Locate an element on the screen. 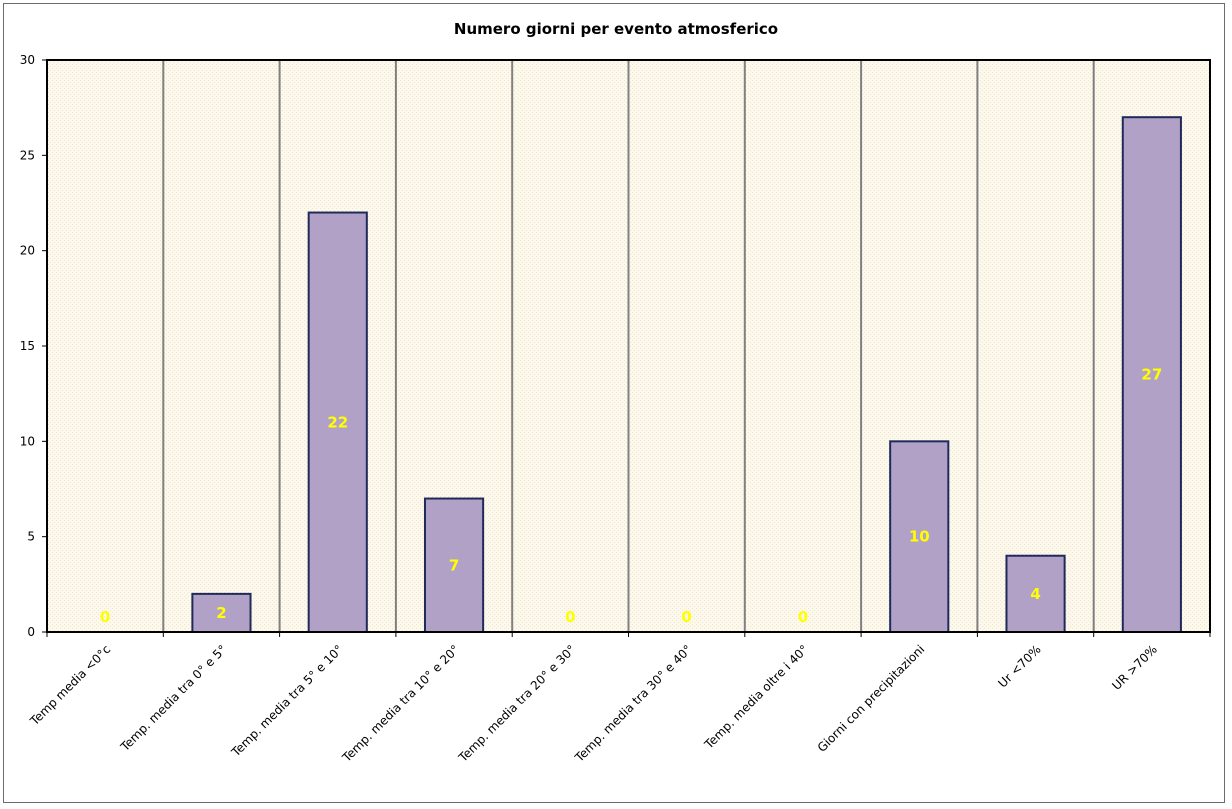  x-tick-label: Temp. media tra 20° e 30° is located at coordinates (516, 703).